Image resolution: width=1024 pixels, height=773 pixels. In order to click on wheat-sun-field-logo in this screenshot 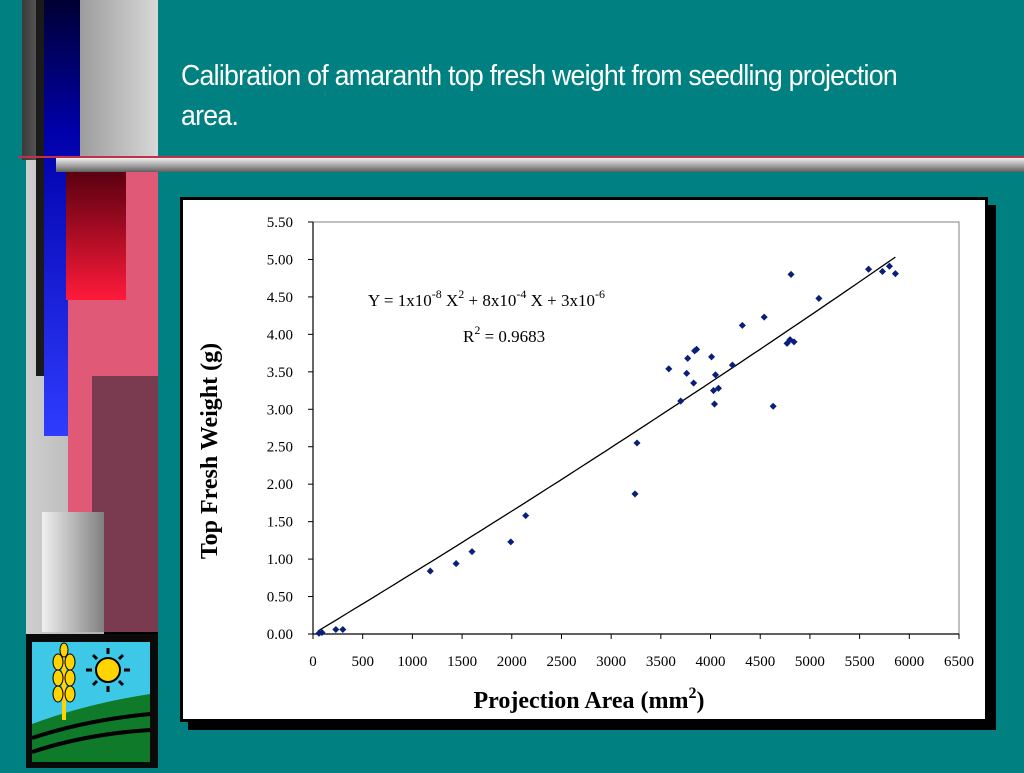, I will do `click(92, 701)`.